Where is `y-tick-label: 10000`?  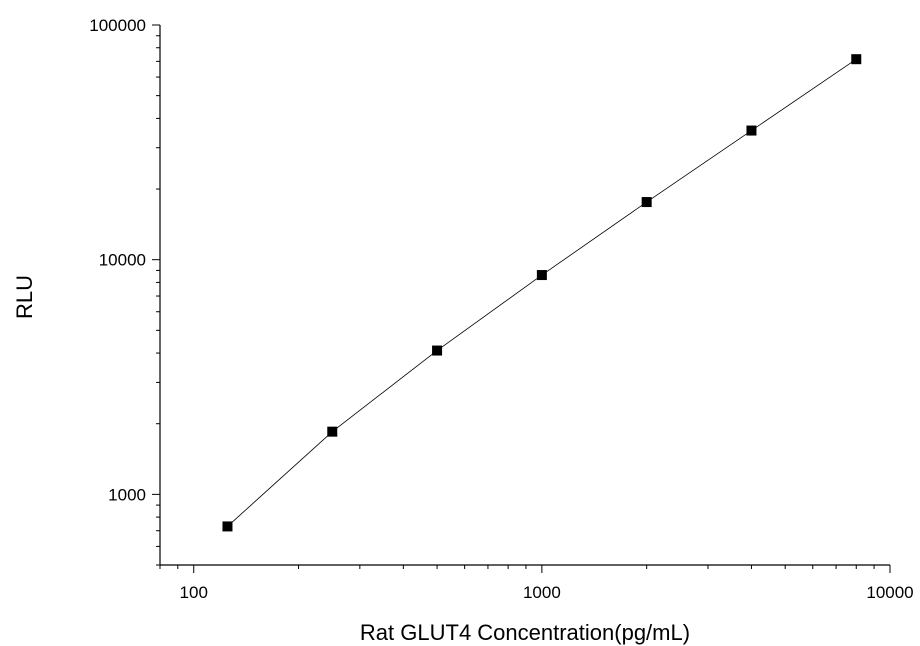 y-tick-label: 10000 is located at coordinates (122, 260).